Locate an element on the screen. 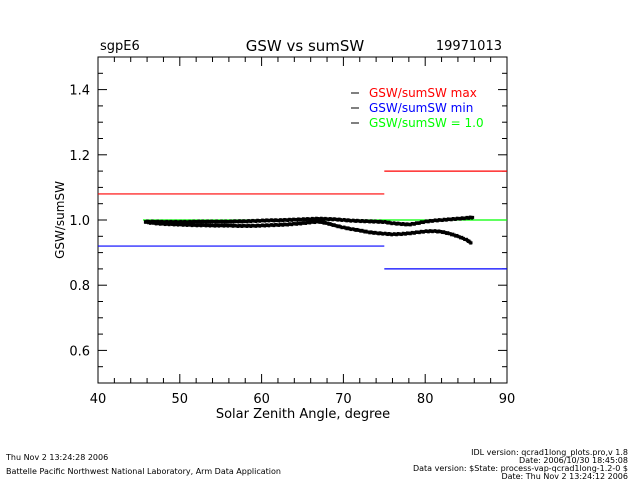 The image size is (640, 480). footer-idl-date: Date: 2006/10/30 18:45:08 is located at coordinates (573, 460).